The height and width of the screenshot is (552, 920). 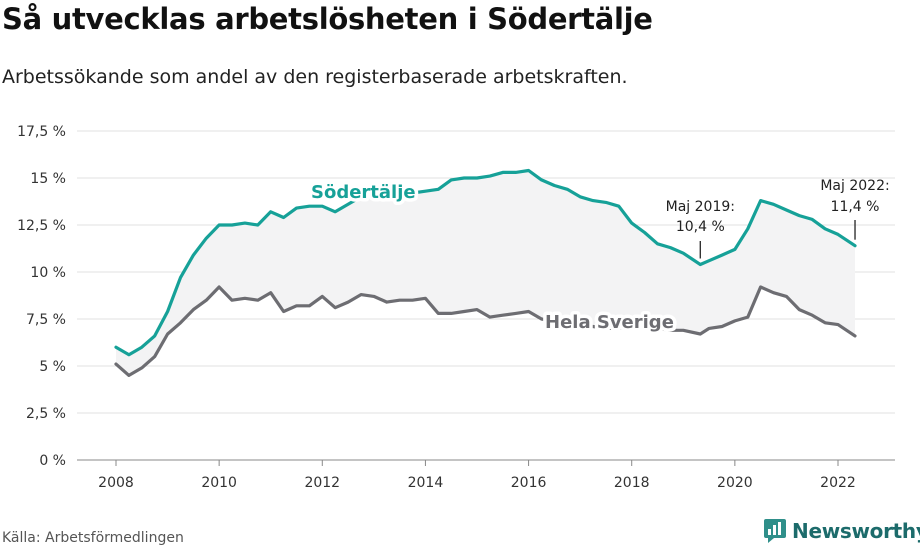 What do you see at coordinates (48, 273) in the screenshot?
I see `y-tick-label: 10 %` at bounding box center [48, 273].